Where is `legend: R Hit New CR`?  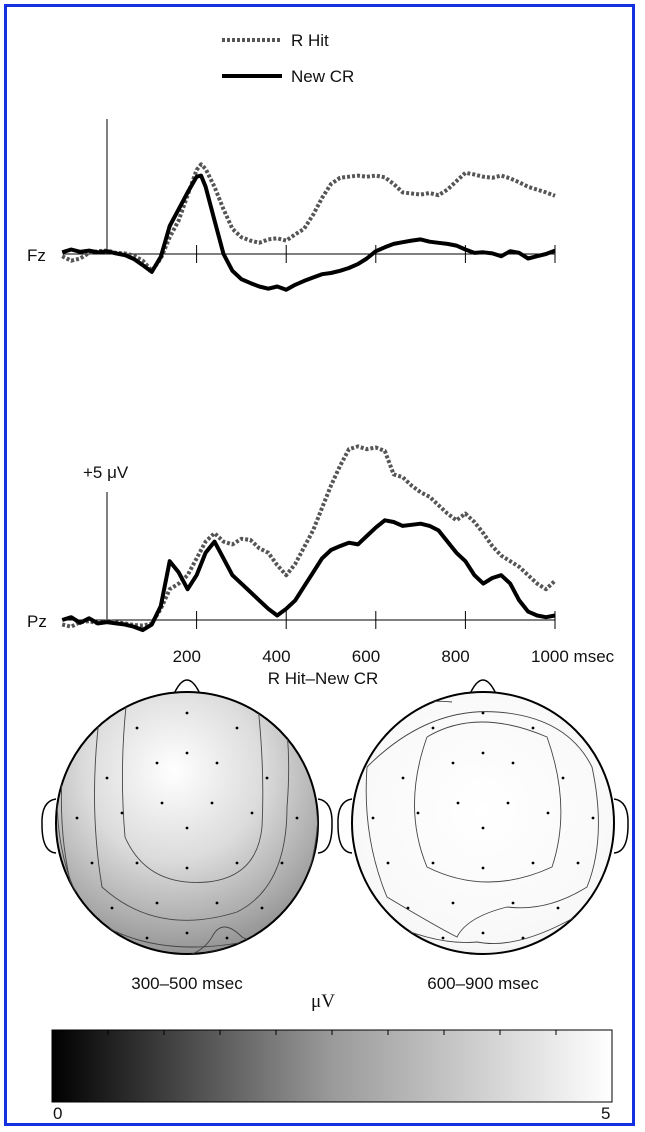
legend: R Hit New CR is located at coordinates (288, 58).